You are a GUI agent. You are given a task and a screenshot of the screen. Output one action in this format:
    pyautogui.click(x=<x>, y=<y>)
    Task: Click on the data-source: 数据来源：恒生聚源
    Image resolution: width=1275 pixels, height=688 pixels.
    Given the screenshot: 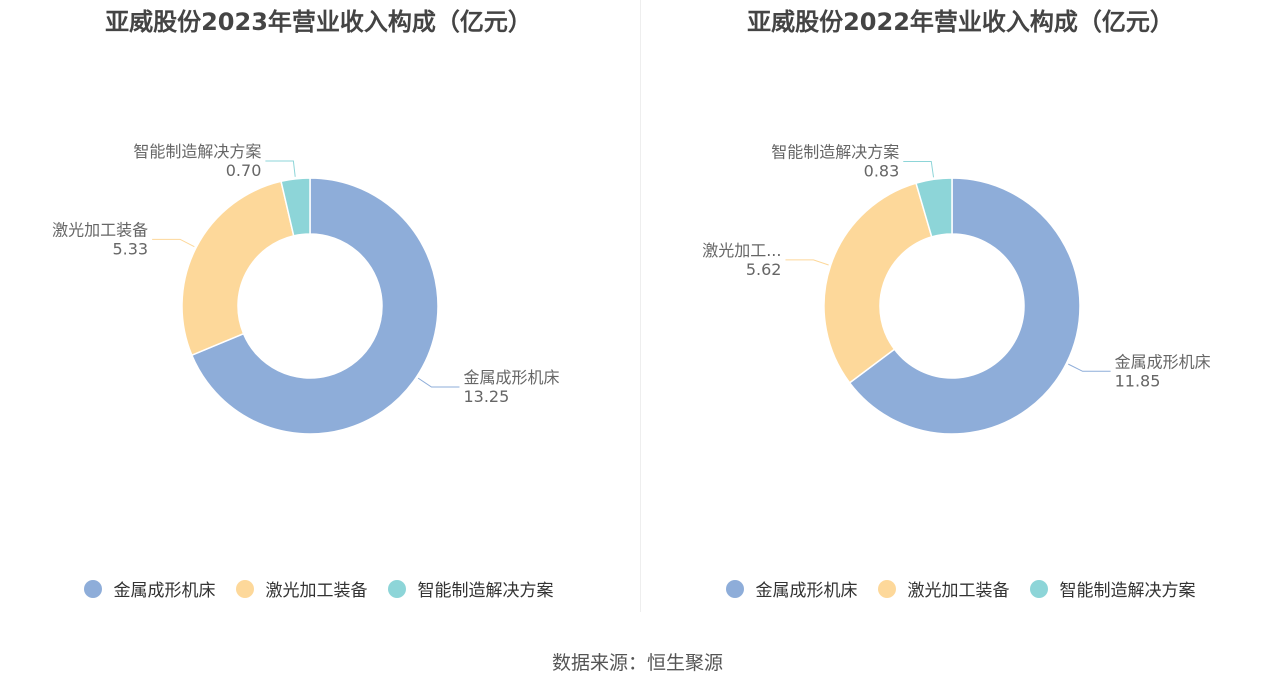 What is the action you would take?
    pyautogui.click(x=637, y=663)
    